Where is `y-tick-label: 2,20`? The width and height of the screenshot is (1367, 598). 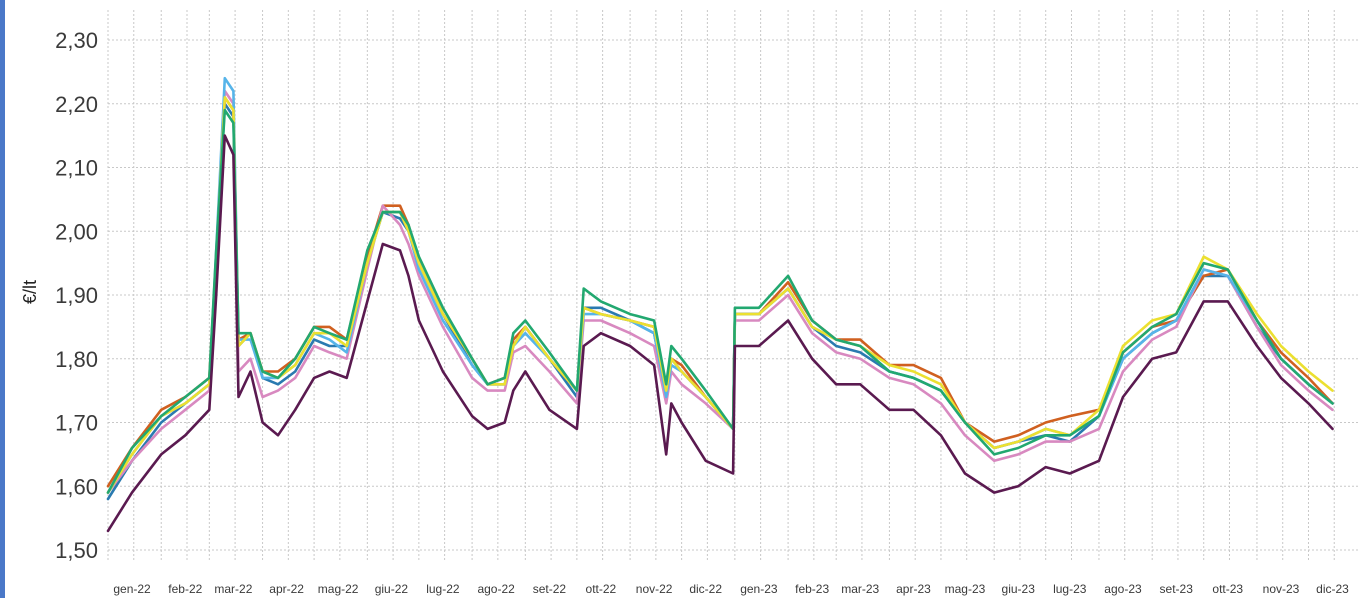
y-tick-label: 2,20 is located at coordinates (76, 104).